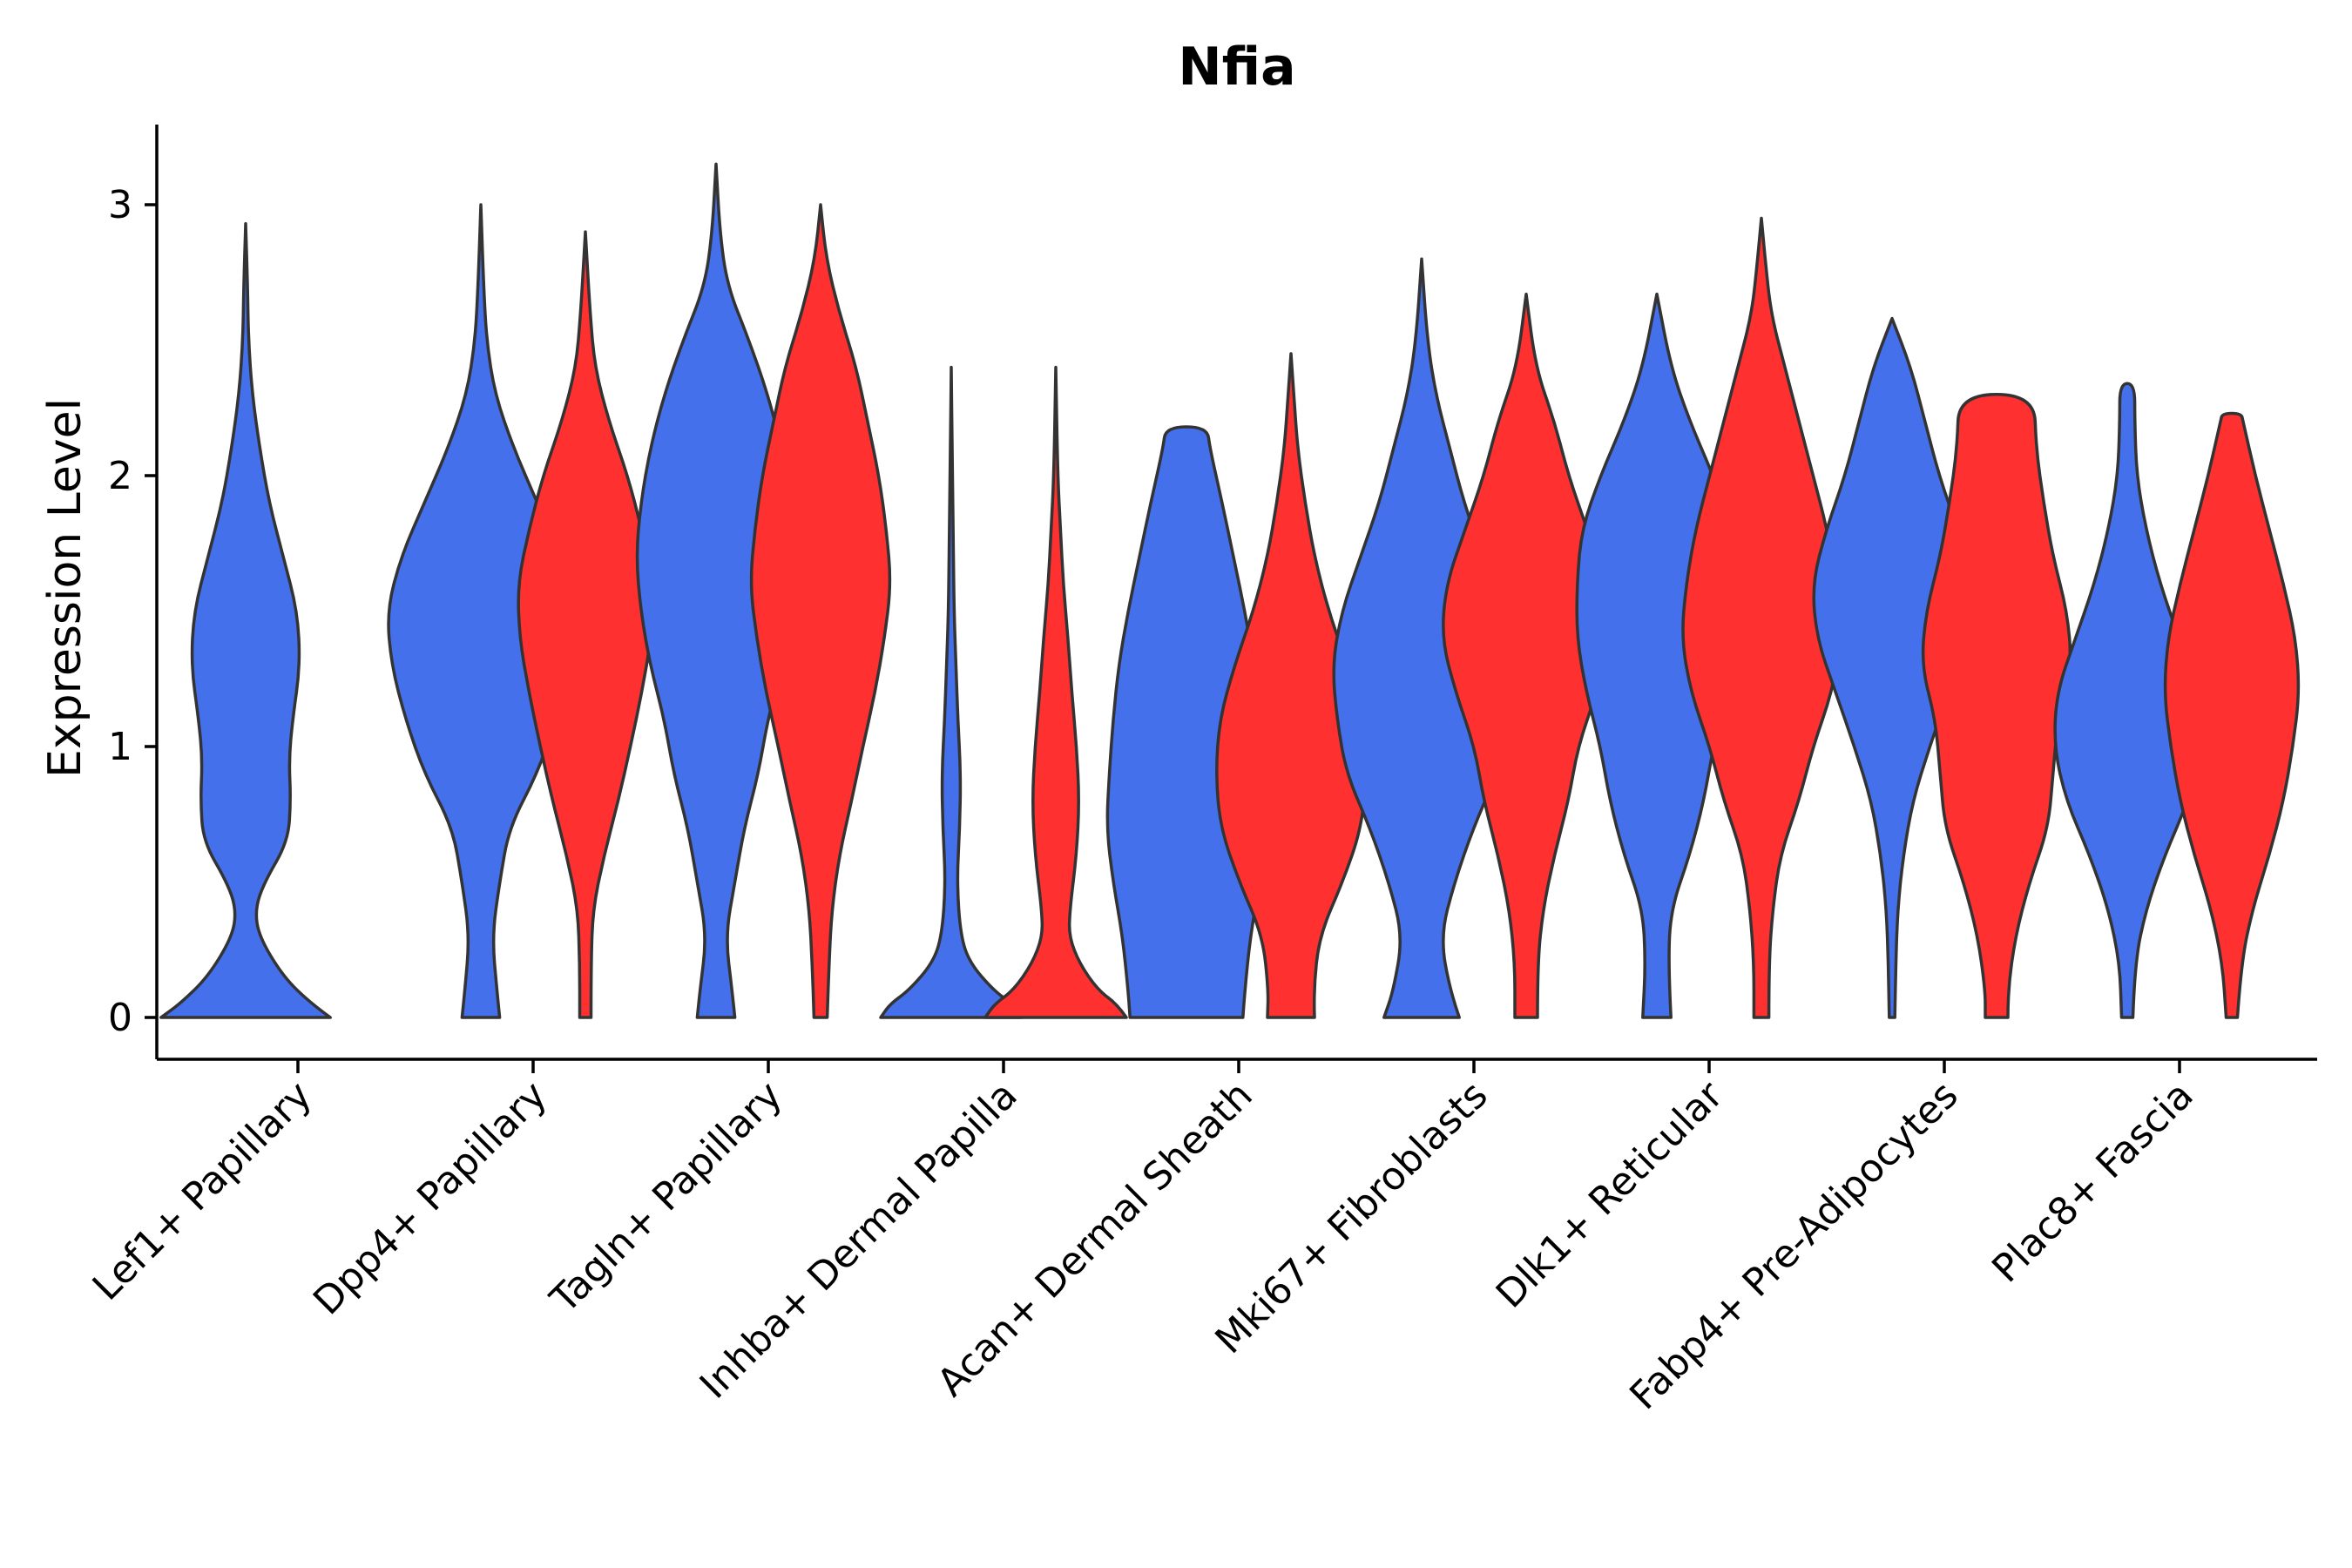 This screenshot has height=1568, width=2352. What do you see at coordinates (716, 590) in the screenshot?
I see `violin-tagln-papillary-a` at bounding box center [716, 590].